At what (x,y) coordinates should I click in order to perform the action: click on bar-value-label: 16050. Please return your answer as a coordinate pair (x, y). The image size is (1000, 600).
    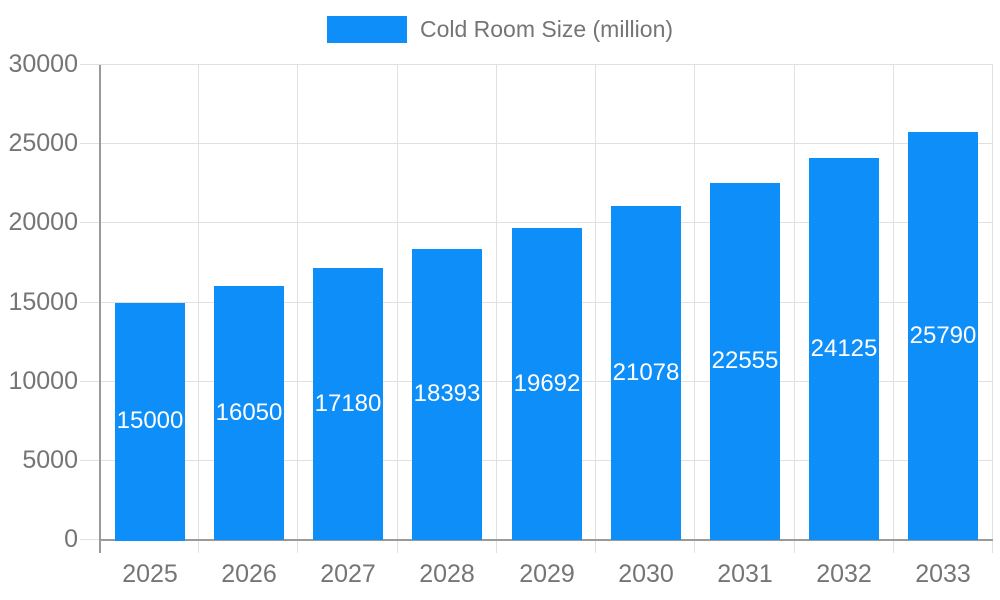
    Looking at the image, I should click on (249, 412).